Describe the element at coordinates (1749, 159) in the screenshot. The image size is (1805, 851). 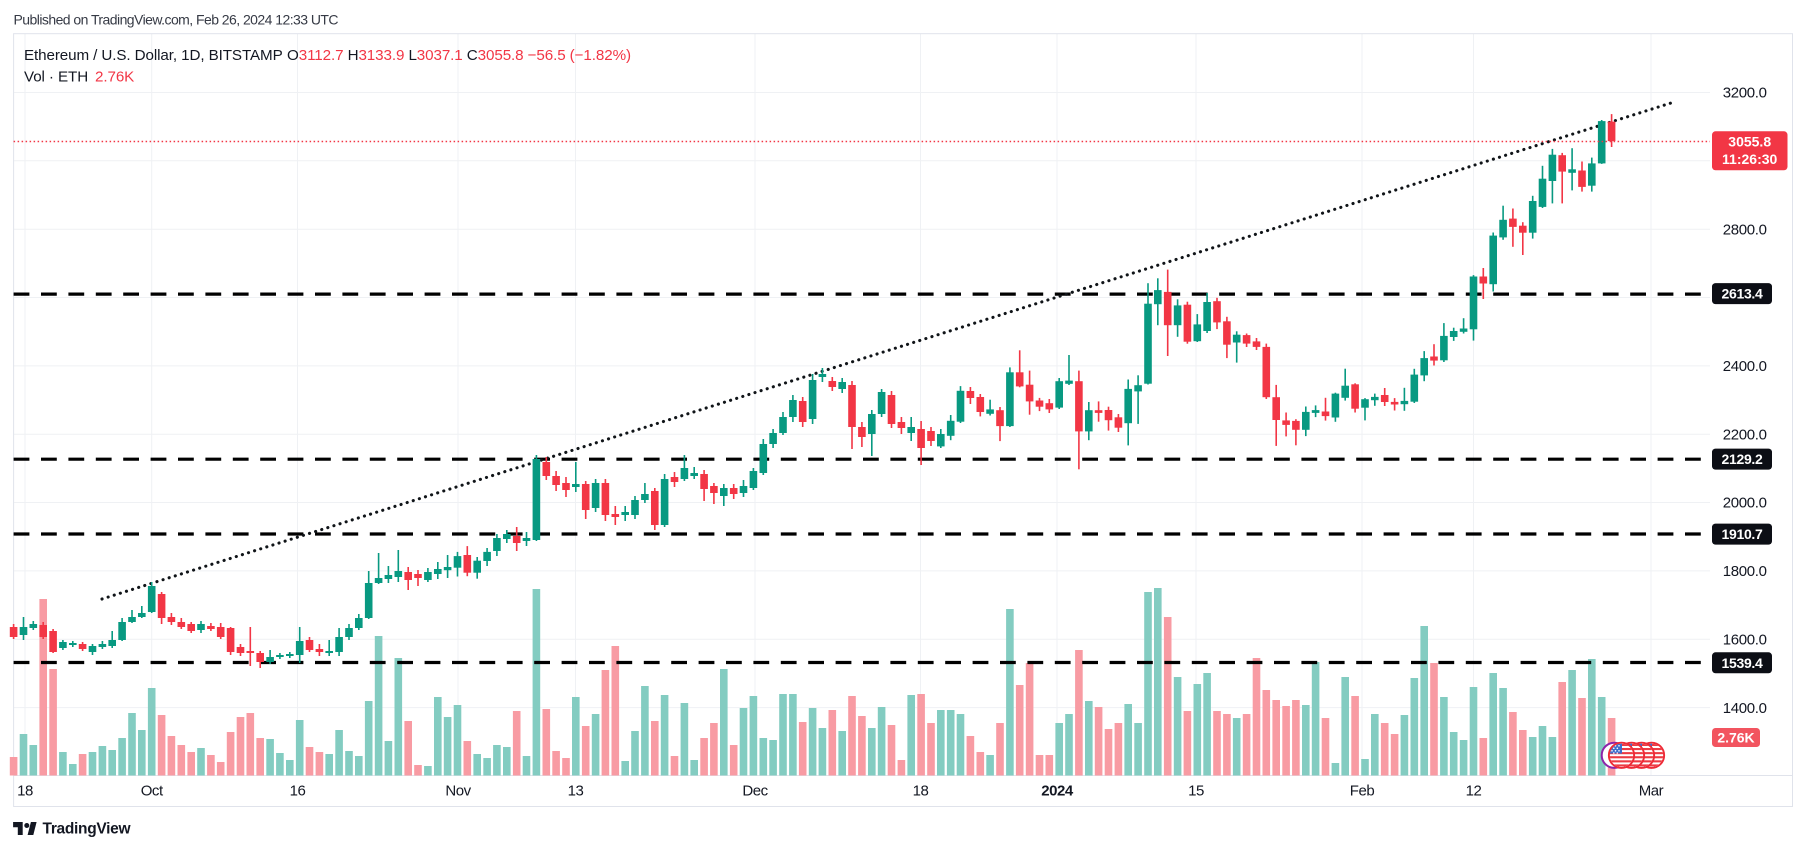
I see `svg-text: 11:26:30` at that location.